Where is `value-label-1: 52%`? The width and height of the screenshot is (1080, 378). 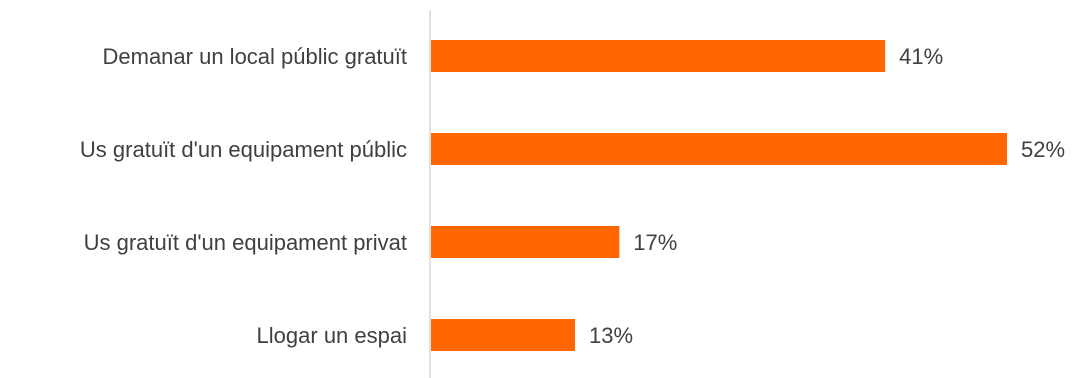
value-label-1: 52% is located at coordinates (1043, 149).